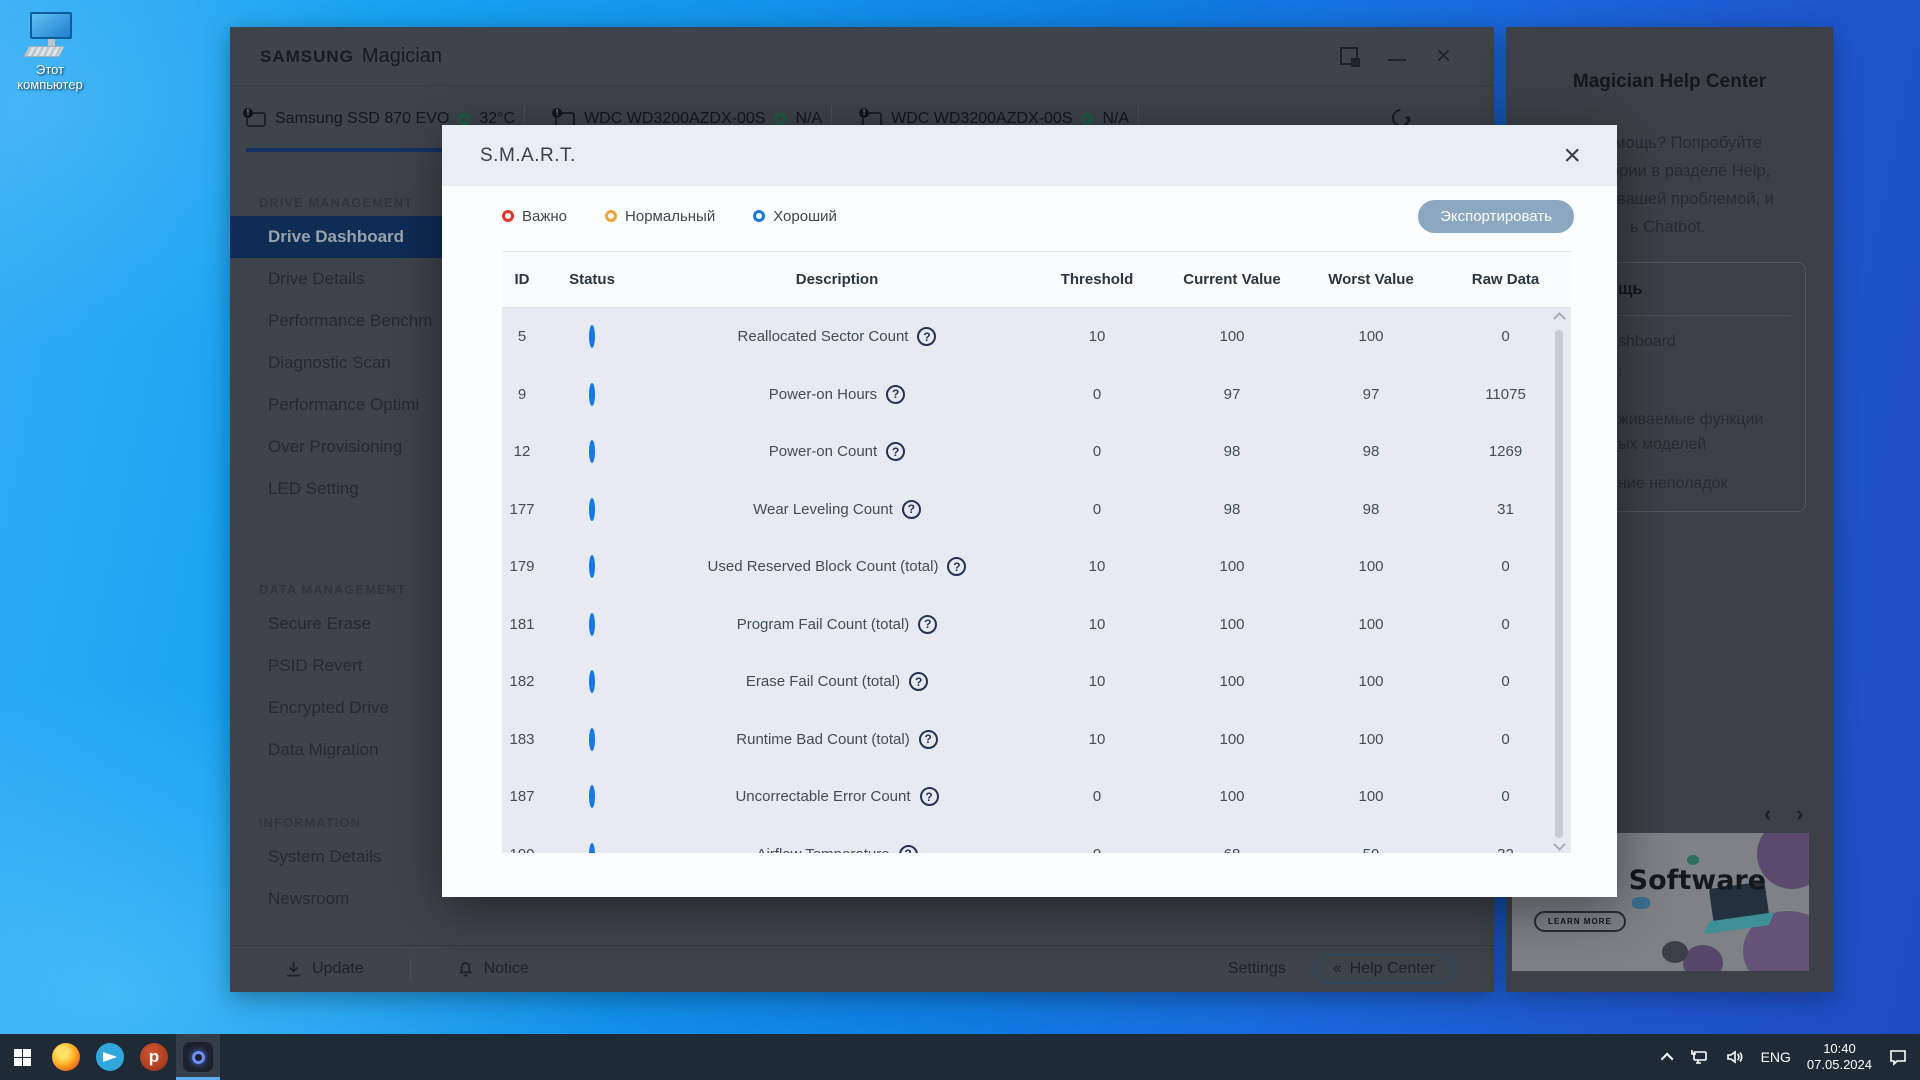 This screenshot has width=1920, height=1080. What do you see at coordinates (823, 509) in the screenshot?
I see `attr-description: Wear Leveling Count` at bounding box center [823, 509].